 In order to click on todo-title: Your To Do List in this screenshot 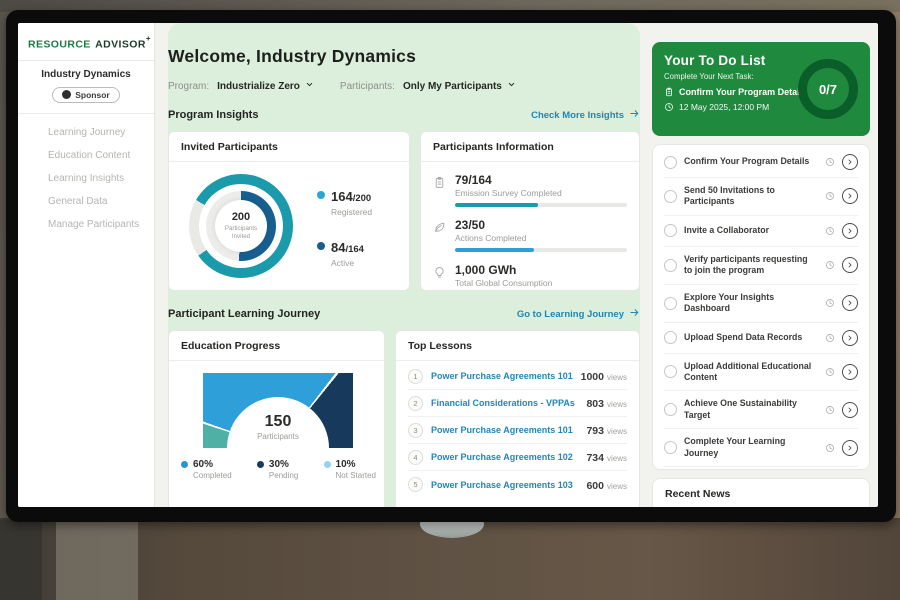, I will do `click(715, 60)`.